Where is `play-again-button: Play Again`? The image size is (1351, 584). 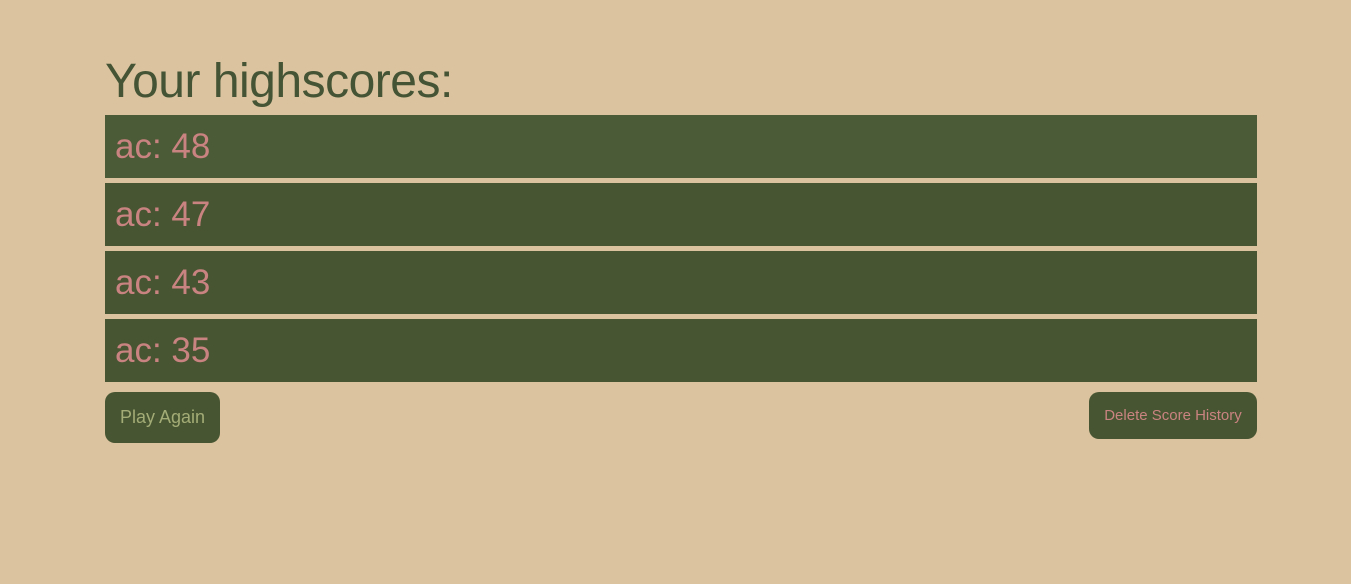 play-again-button: Play Again is located at coordinates (162, 417).